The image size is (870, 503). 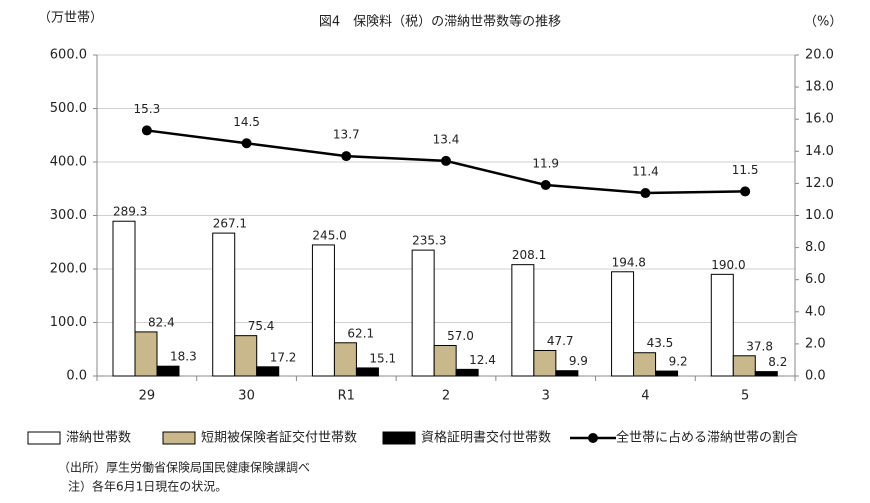 What do you see at coordinates (440, 22) in the screenshot?
I see `chart-title: 図4 保険料（税）の滞納世帯数等の推移` at bounding box center [440, 22].